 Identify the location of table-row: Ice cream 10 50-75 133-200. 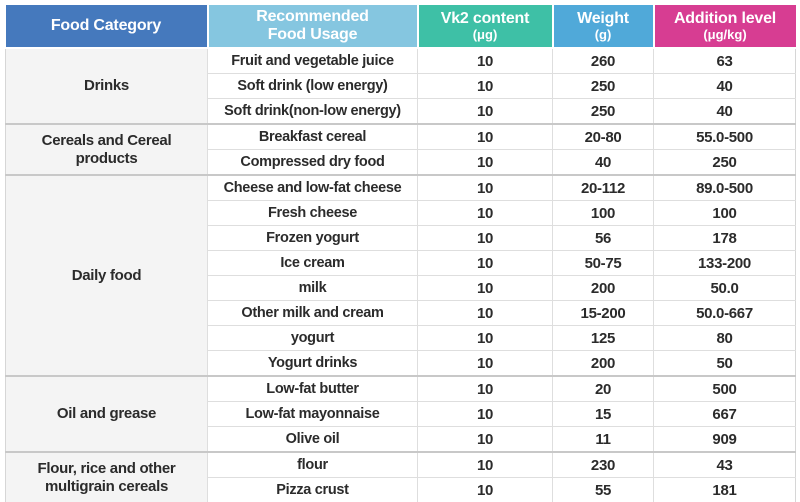
(401, 263).